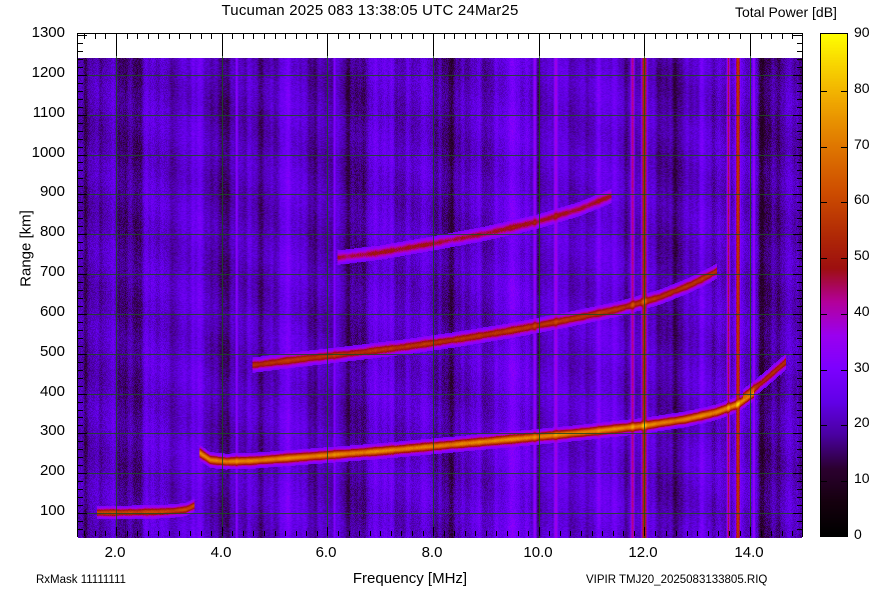 The height and width of the screenshot is (595, 884). I want to click on x-axis-tick-label: 4.0, so click(221, 552).